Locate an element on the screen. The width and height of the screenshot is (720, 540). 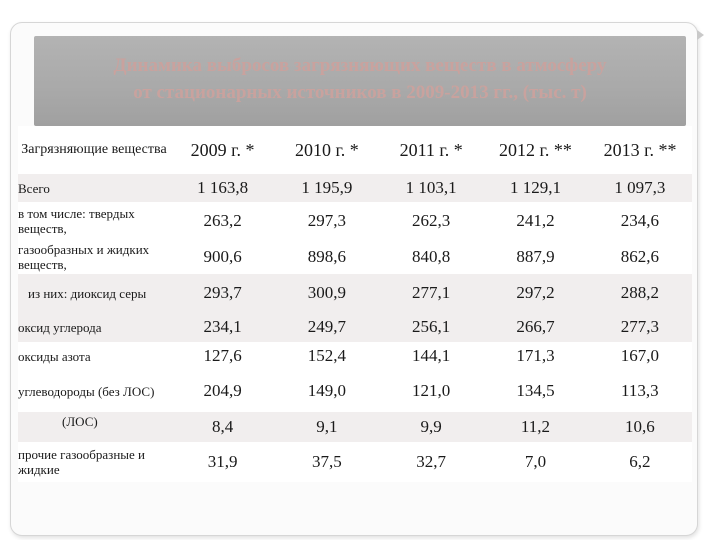
cell-value: 262,3 is located at coordinates (431, 221).